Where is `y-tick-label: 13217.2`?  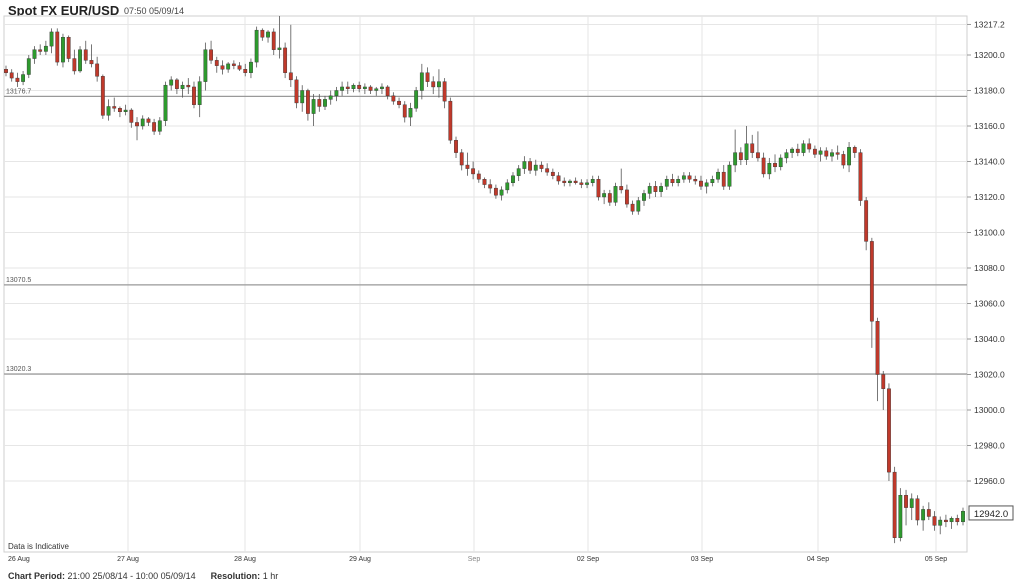
y-tick-label: 13217.2 is located at coordinates (989, 24).